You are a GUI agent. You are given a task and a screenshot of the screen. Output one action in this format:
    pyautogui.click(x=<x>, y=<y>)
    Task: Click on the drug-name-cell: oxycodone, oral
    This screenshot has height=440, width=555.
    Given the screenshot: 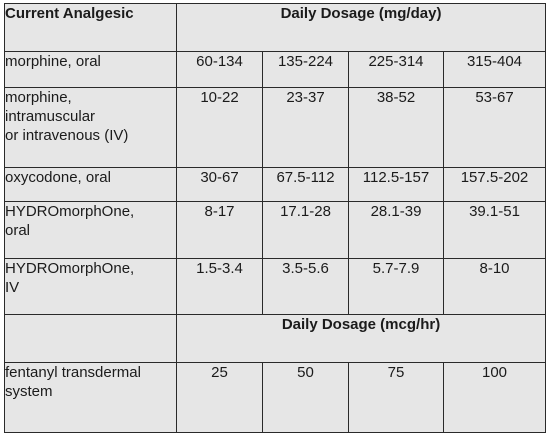 What is the action you would take?
    pyautogui.click(x=90, y=184)
    